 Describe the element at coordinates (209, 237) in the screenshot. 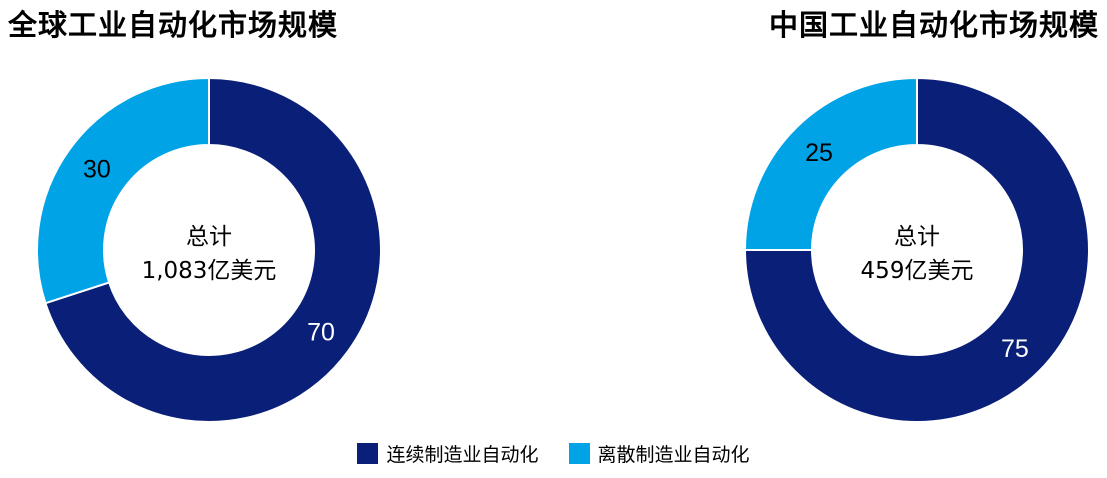

I see `center-label-global: 总计` at that location.